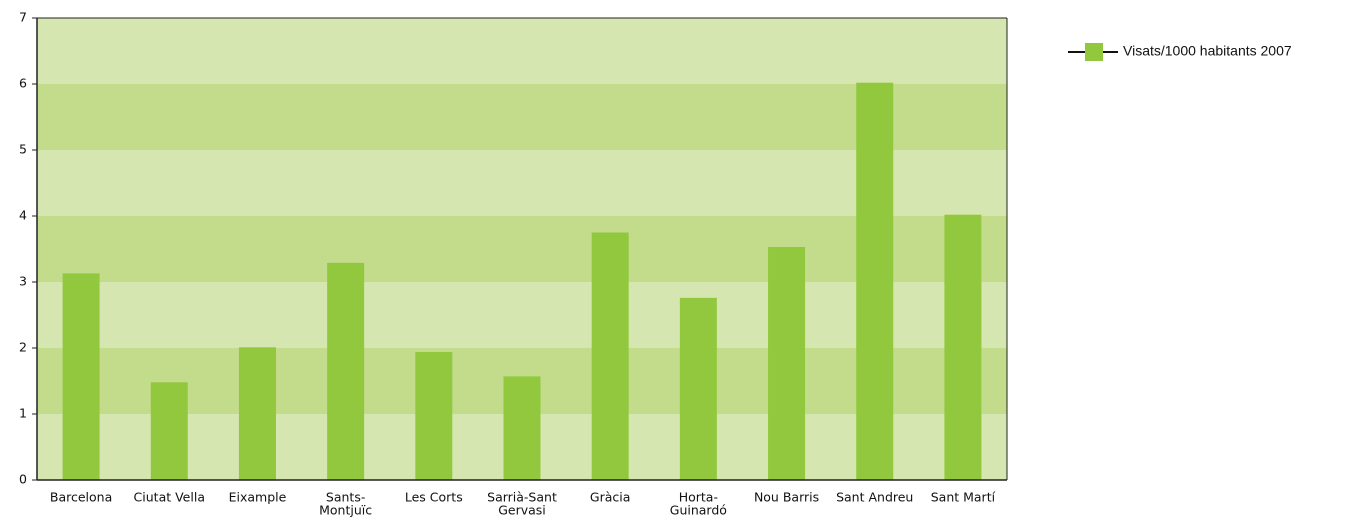 This screenshot has height=530, width=1363. What do you see at coordinates (23, 347) in the screenshot?
I see `y-tick-label: 2` at bounding box center [23, 347].